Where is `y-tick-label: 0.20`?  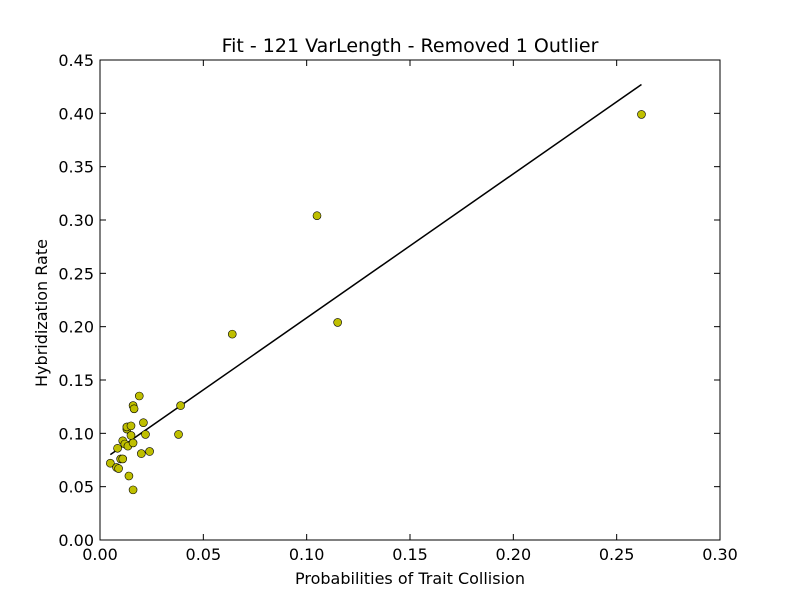
y-tick-label: 0.20 is located at coordinates (76, 327).